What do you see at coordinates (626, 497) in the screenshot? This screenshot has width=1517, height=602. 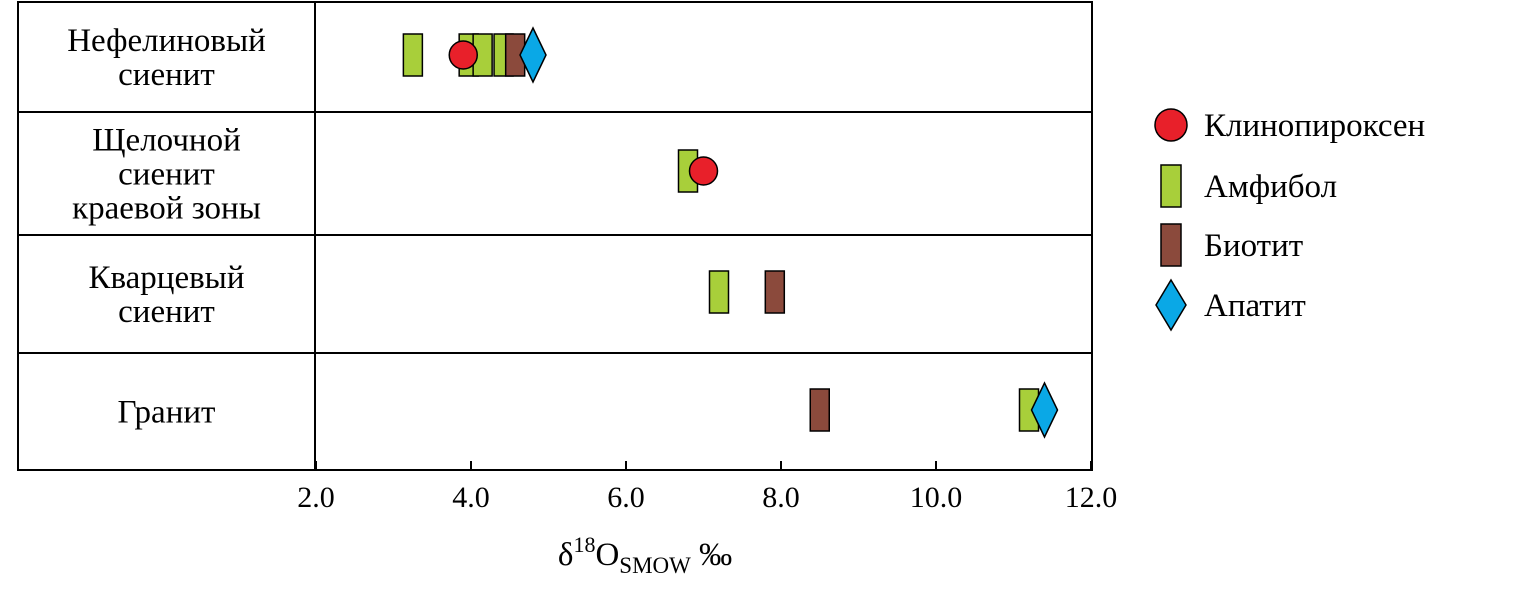 I see `x-tick-label: 6.0` at bounding box center [626, 497].